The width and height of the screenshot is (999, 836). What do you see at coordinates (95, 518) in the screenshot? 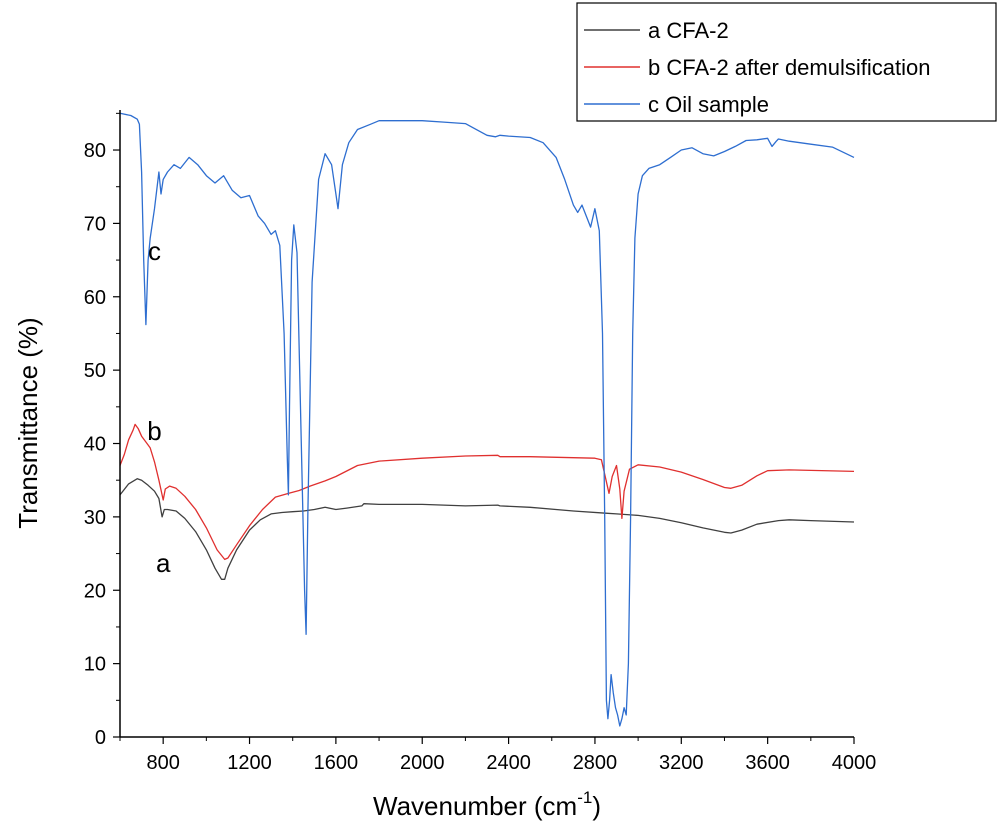
I see `y-tick-label: 30` at bounding box center [95, 518].